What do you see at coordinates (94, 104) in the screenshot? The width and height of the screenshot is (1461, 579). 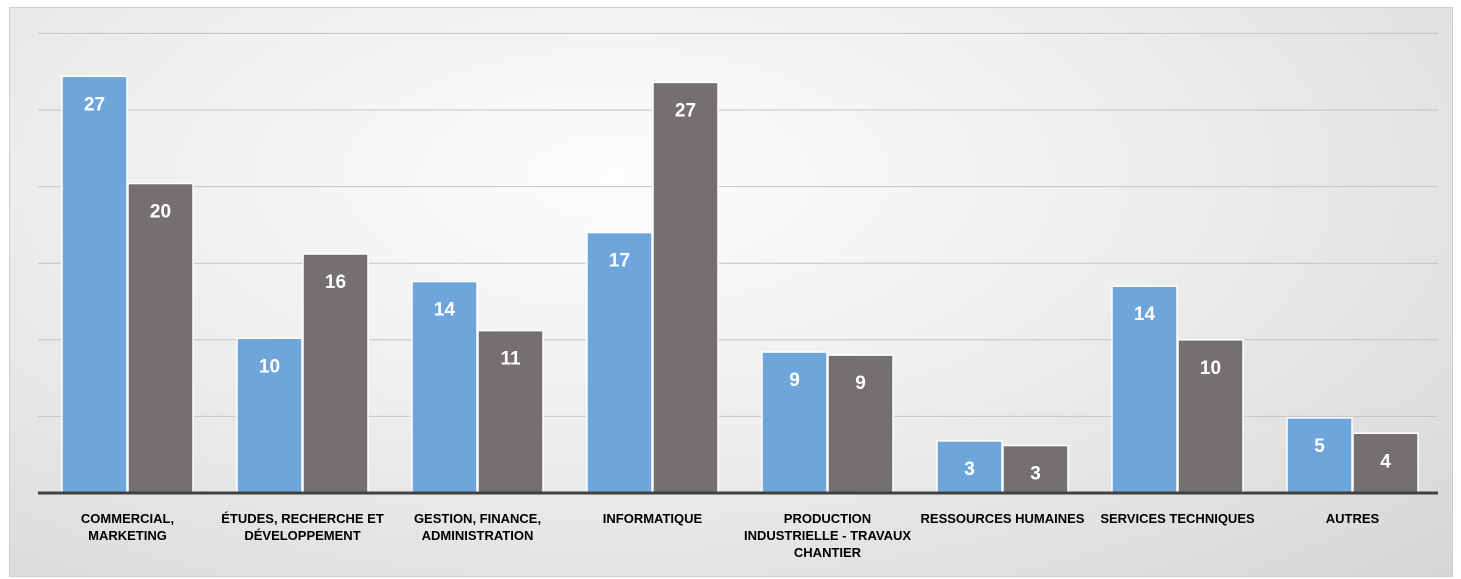 I see `data-label-series-1-1: 27` at bounding box center [94, 104].